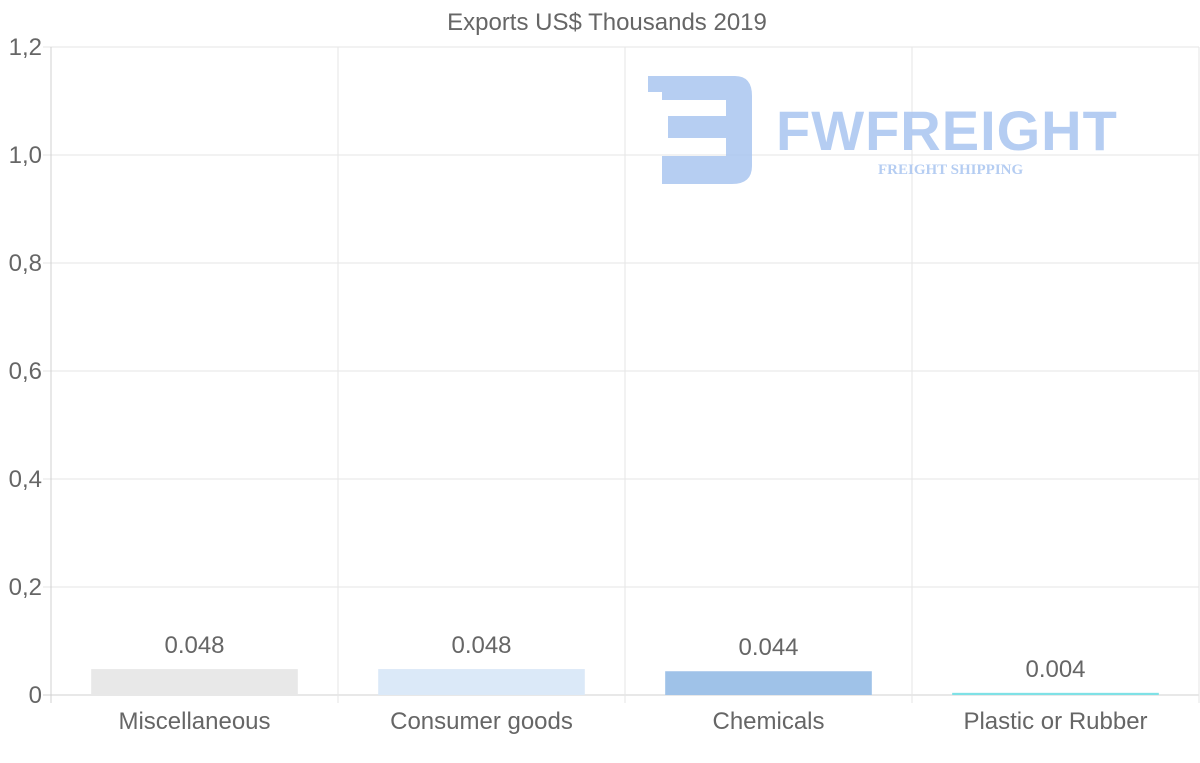 The height and width of the screenshot is (763, 1200). What do you see at coordinates (607, 22) in the screenshot?
I see `chart-title: Exports US$ Thousands 2019` at bounding box center [607, 22].